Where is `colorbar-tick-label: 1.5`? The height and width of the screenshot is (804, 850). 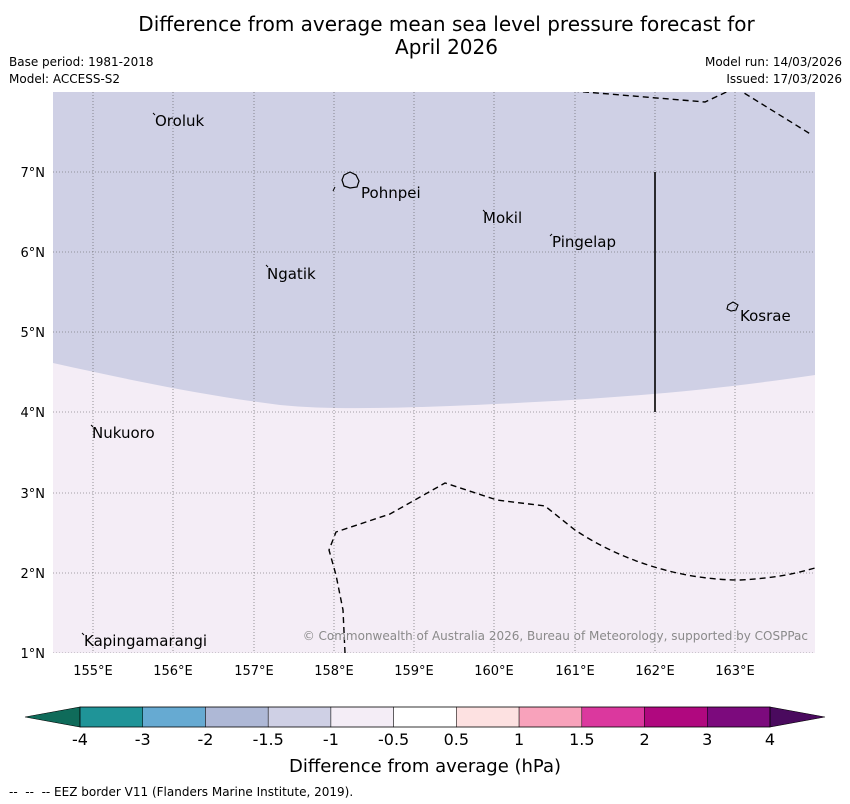 colorbar-tick-label: 1.5 is located at coordinates (581, 739).